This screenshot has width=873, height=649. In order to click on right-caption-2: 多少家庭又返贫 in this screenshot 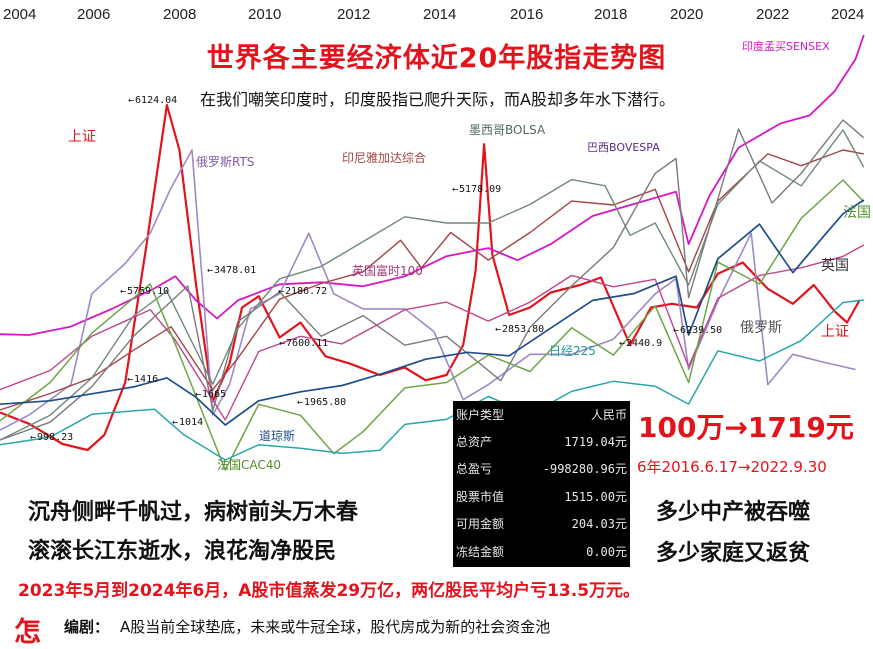, I will do `click(733, 553)`.